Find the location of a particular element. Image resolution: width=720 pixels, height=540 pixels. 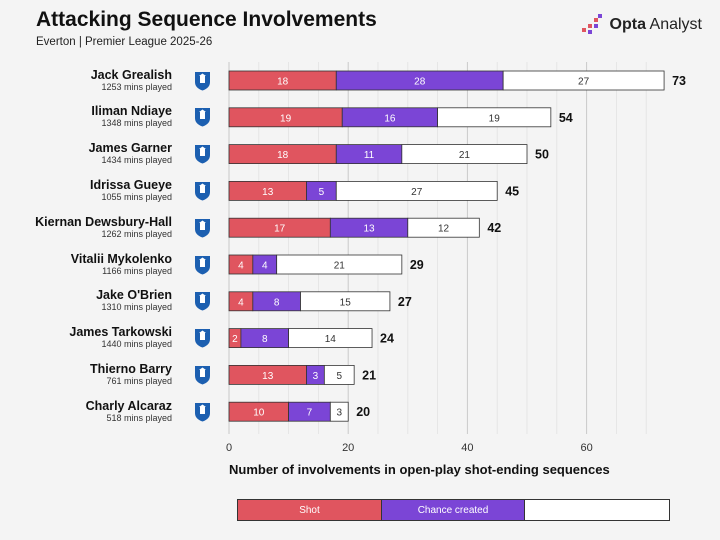

bar-segment-label: 10 is located at coordinates (259, 413).